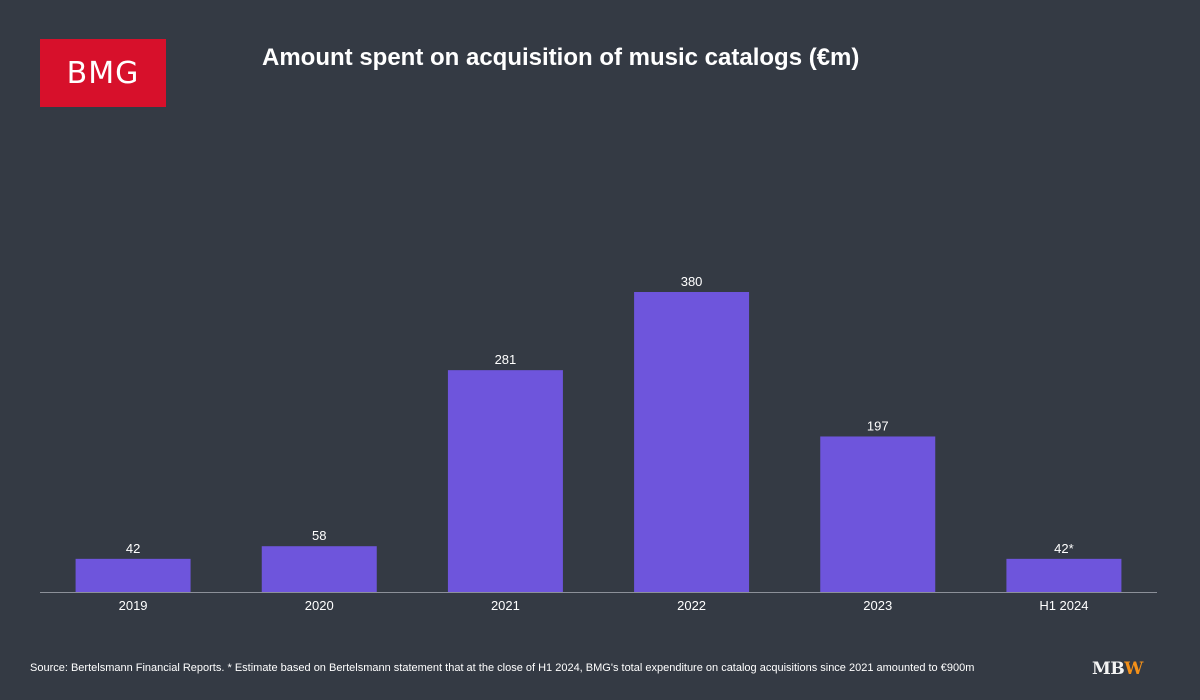  What do you see at coordinates (133, 605) in the screenshot?
I see `x-tick-label: 2019` at bounding box center [133, 605].